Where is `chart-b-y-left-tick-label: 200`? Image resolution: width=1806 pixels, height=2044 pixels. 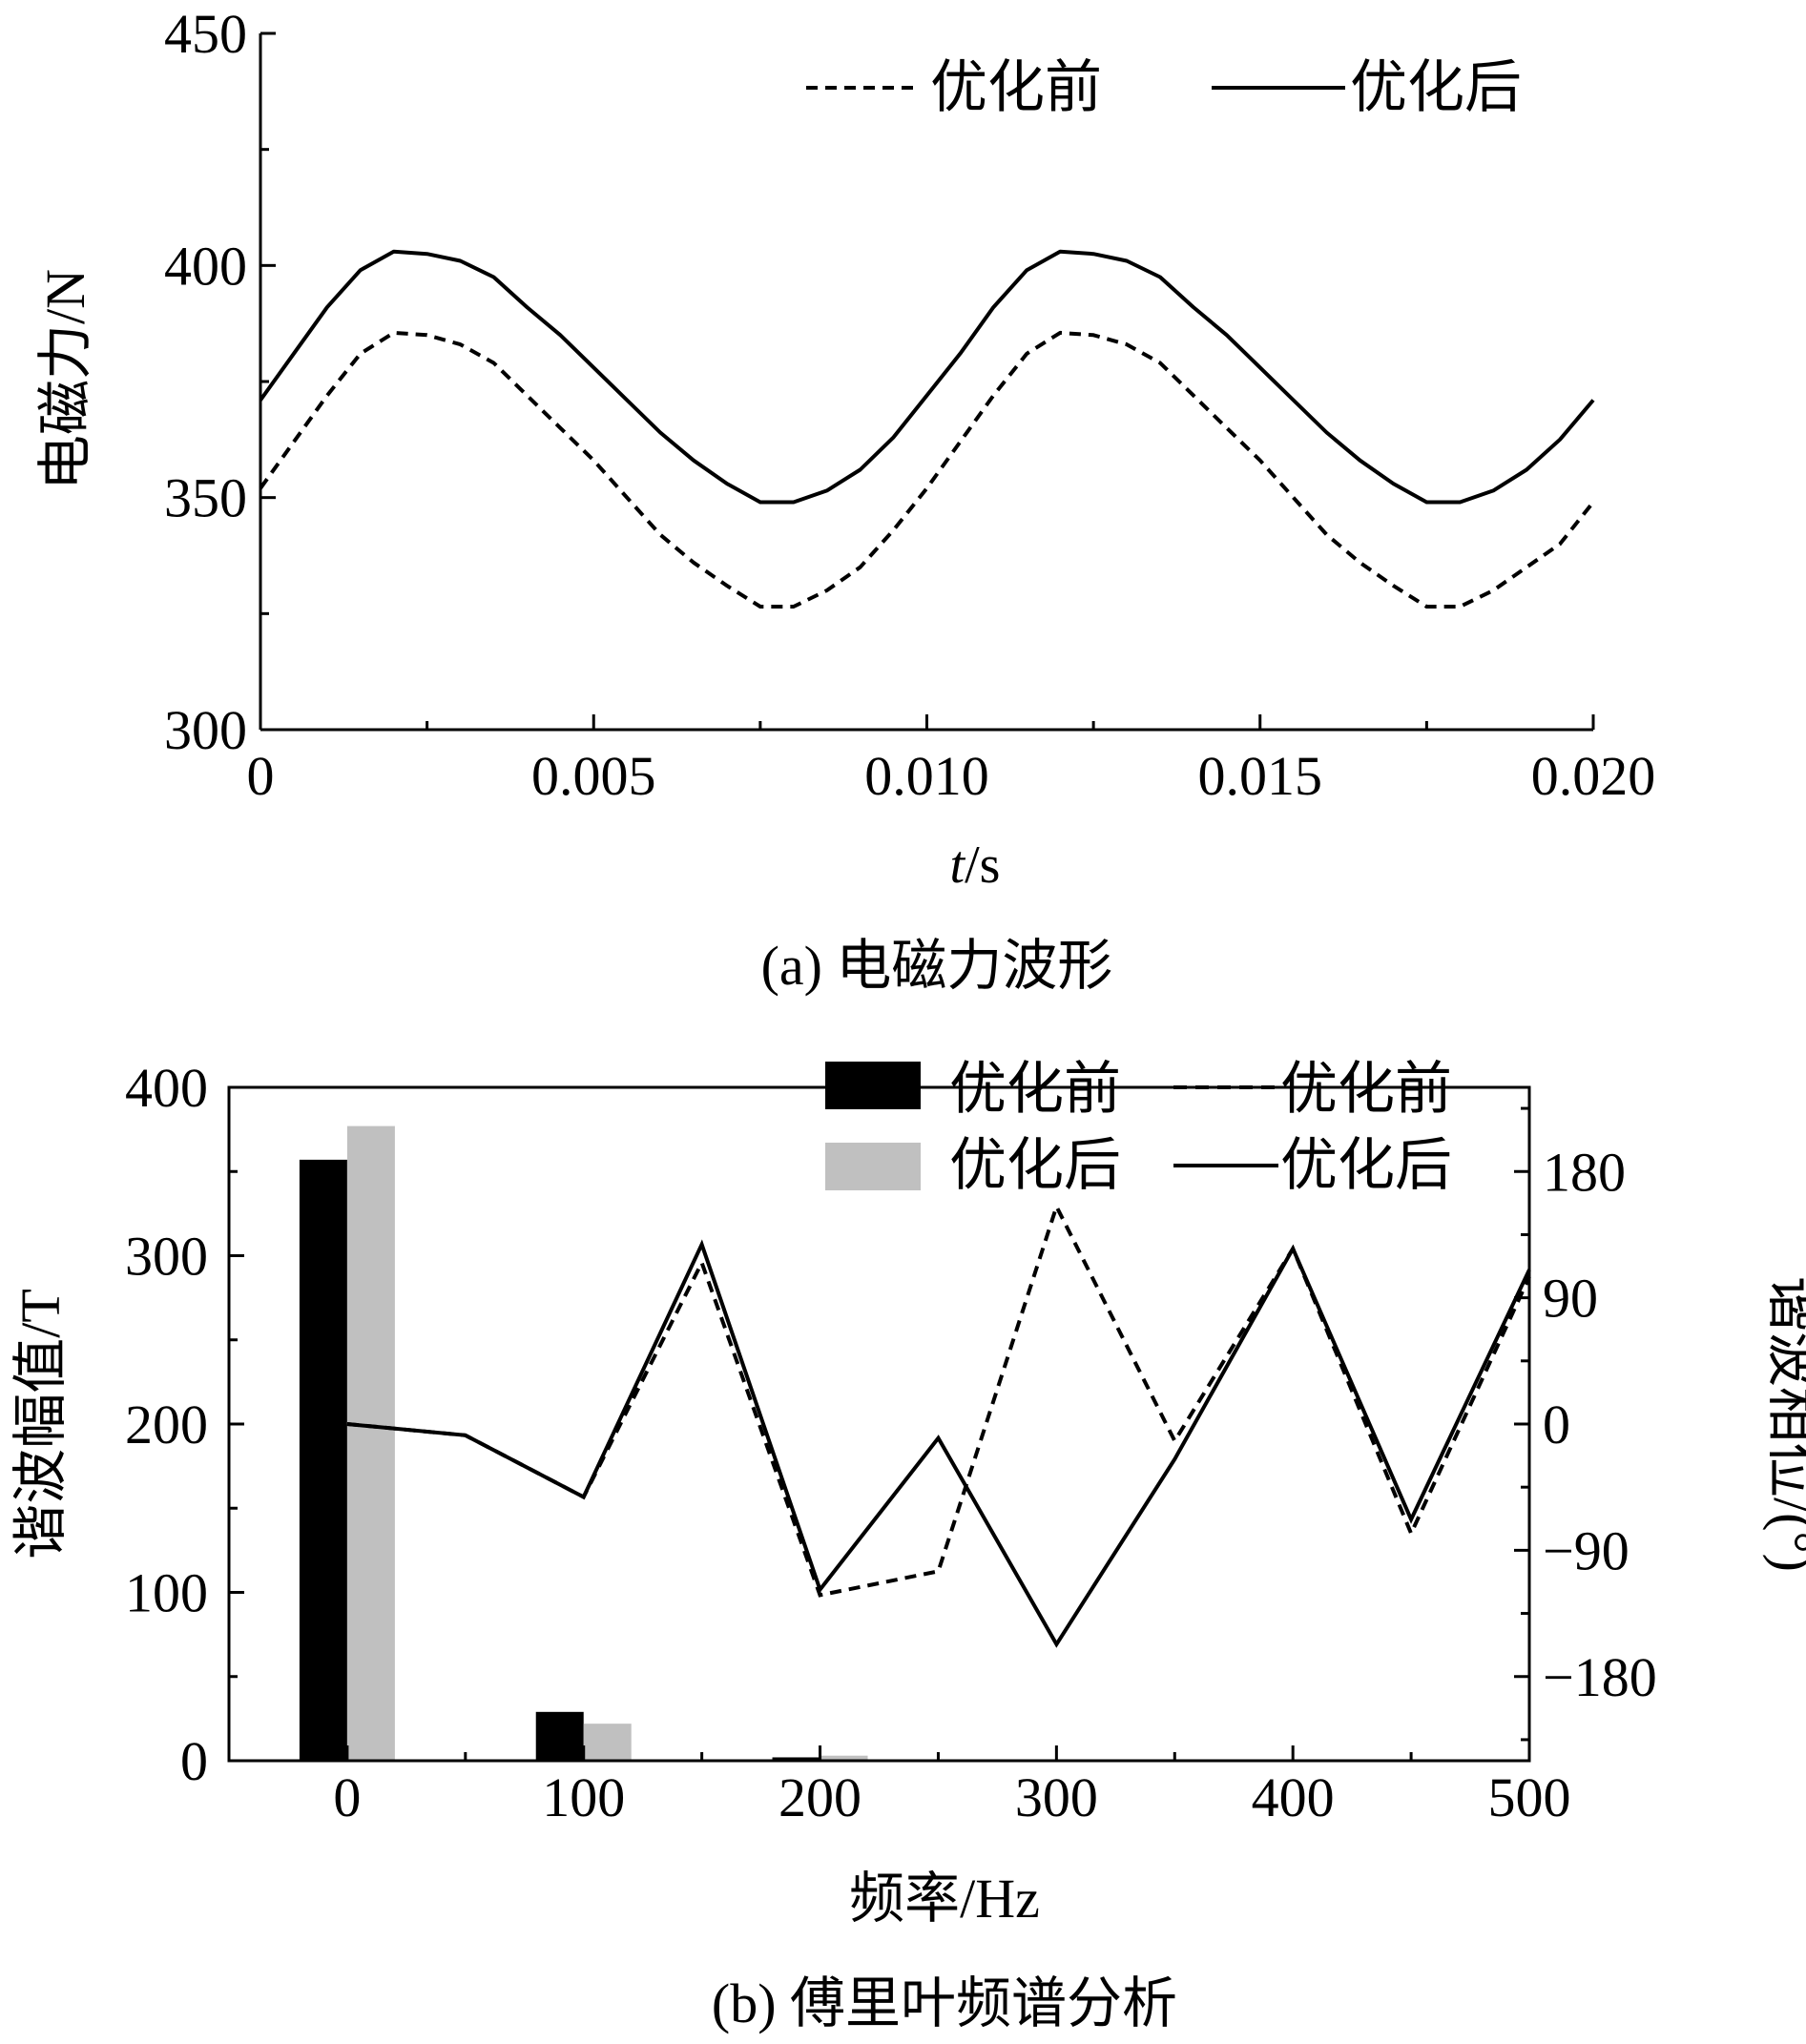 chart-b-y-left-tick-label: 200 is located at coordinates (166, 1425).